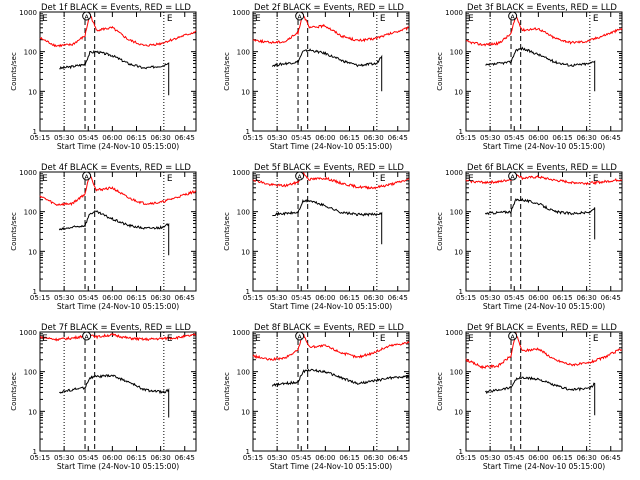  What do you see at coordinates (542, 8) in the screenshot?
I see `chart-title: Det 3f BLACK = Events, RED = LLD` at bounding box center [542, 8].